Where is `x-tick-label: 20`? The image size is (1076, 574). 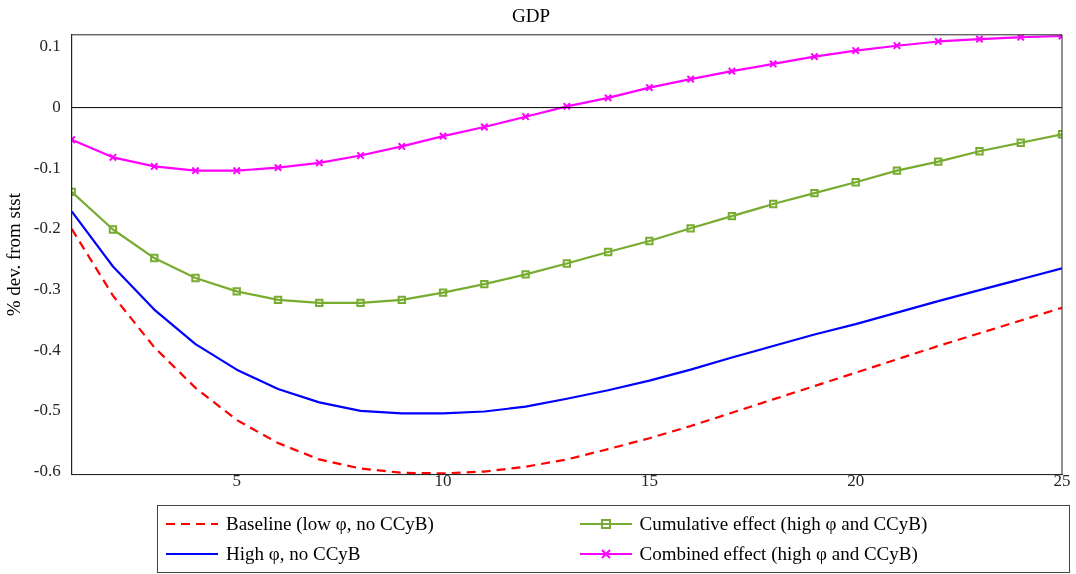 x-tick-label: 20 is located at coordinates (856, 481).